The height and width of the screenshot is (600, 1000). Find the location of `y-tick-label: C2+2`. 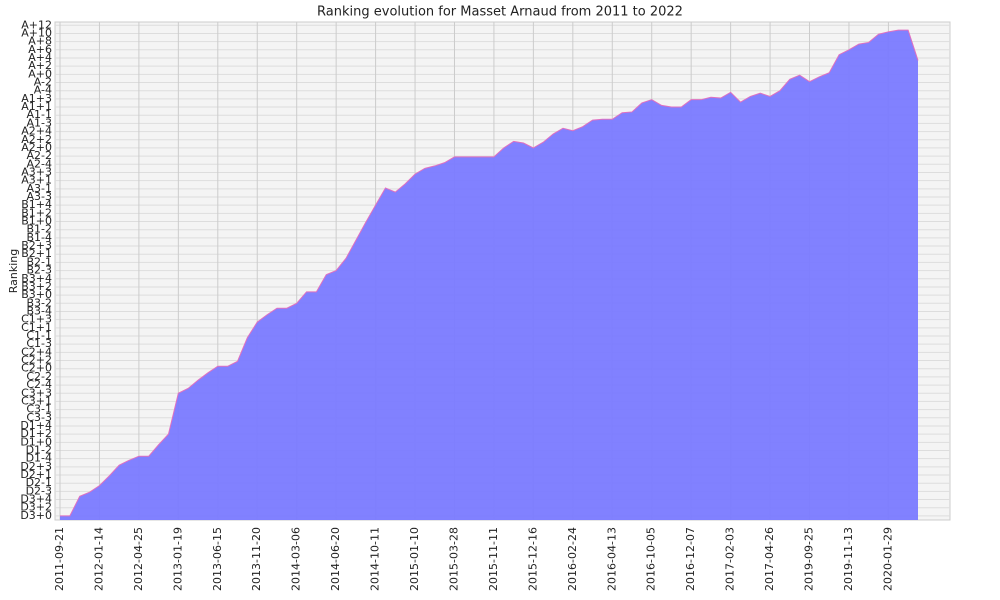

y-tick-label: C2+2 is located at coordinates (36, 360).